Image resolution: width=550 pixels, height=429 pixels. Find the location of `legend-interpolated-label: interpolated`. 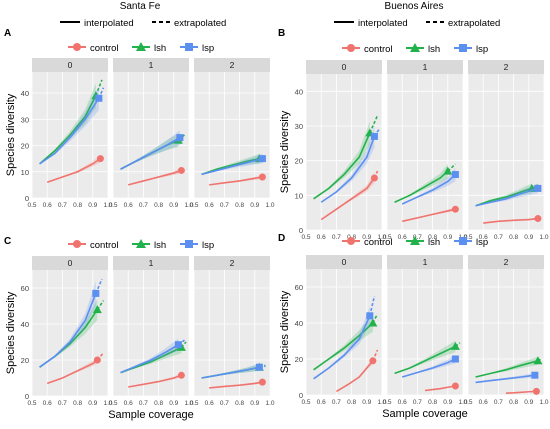

legend-interpolated-label: interpolated is located at coordinates (109, 23).